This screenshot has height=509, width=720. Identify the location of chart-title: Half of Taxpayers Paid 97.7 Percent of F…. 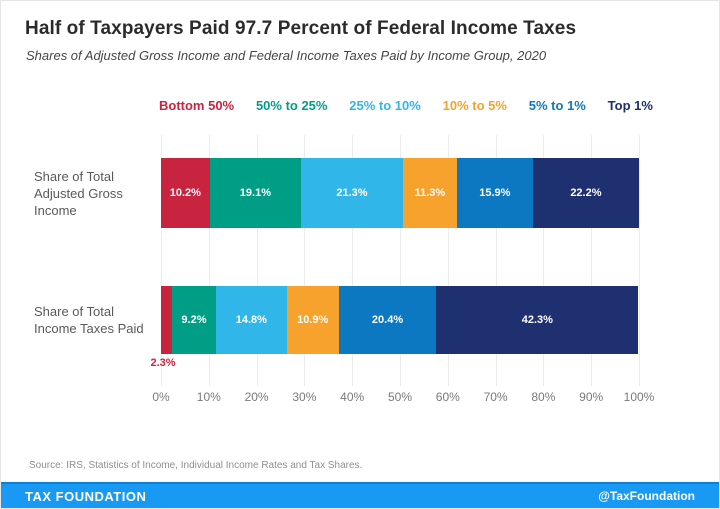
(301, 28).